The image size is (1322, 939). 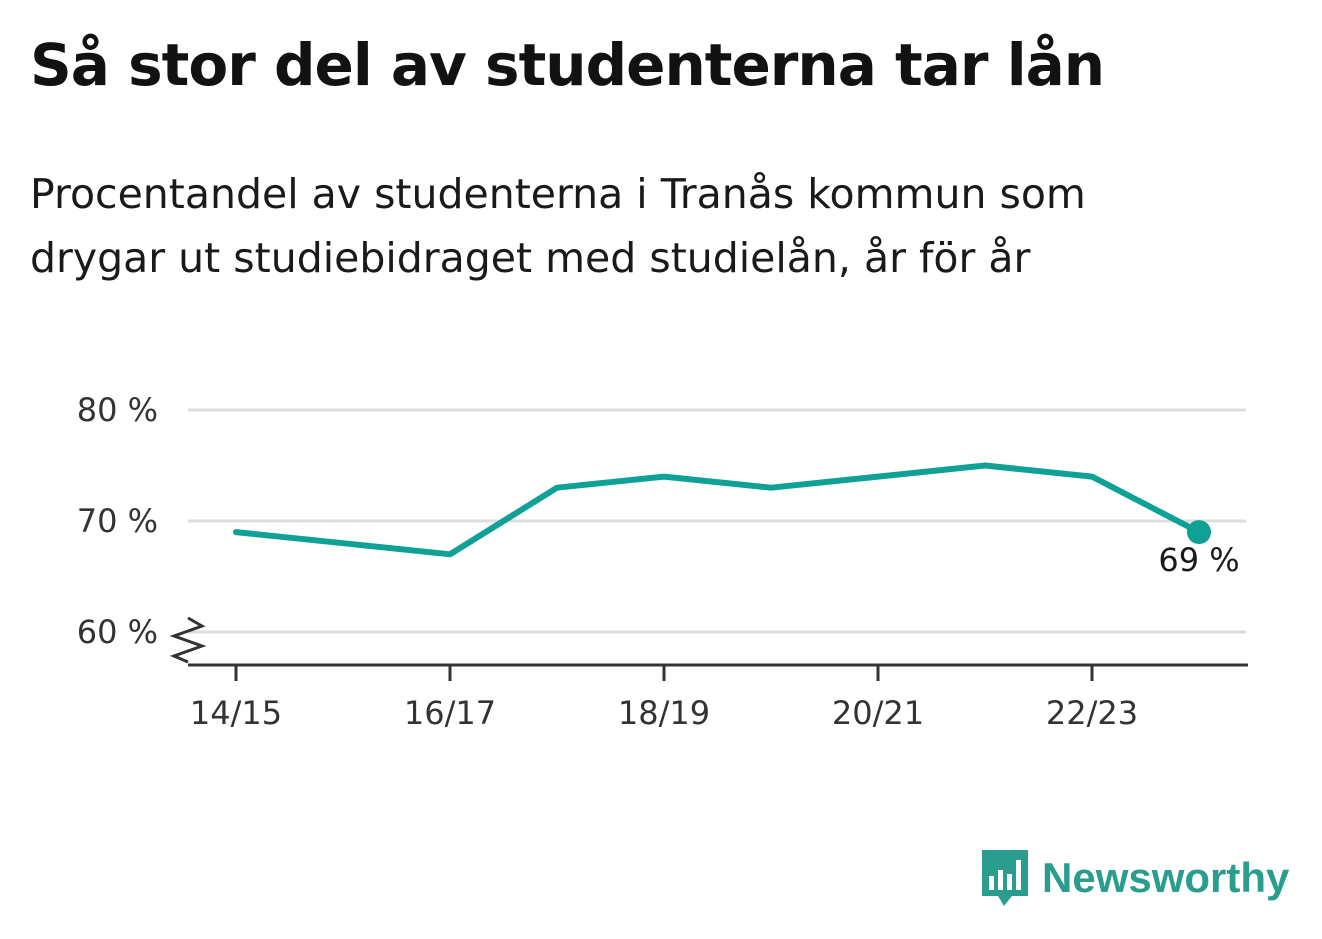 I want to click on y-tick-labels: 60 % 70 % 80 %, so click(x=117, y=521).